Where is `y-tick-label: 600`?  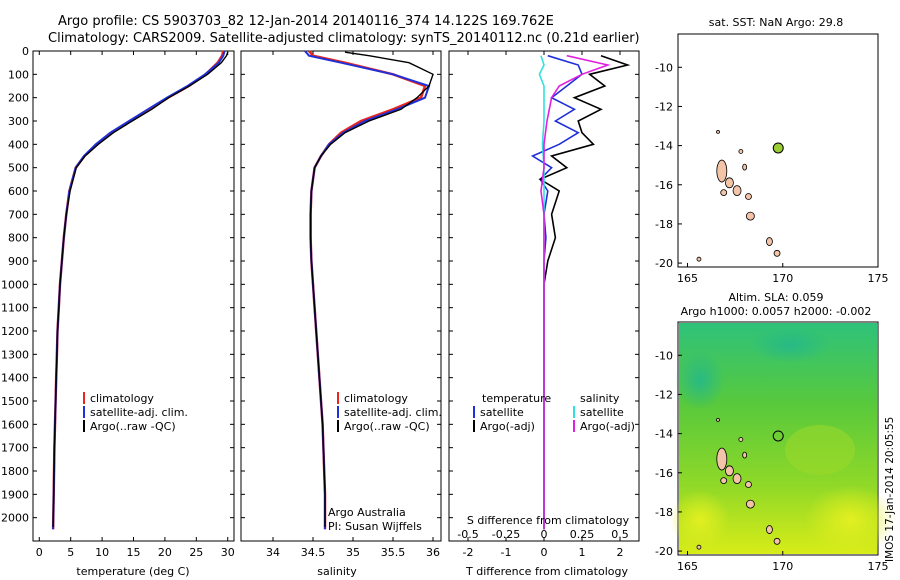
y-tick-label: 600 is located at coordinates (18, 191).